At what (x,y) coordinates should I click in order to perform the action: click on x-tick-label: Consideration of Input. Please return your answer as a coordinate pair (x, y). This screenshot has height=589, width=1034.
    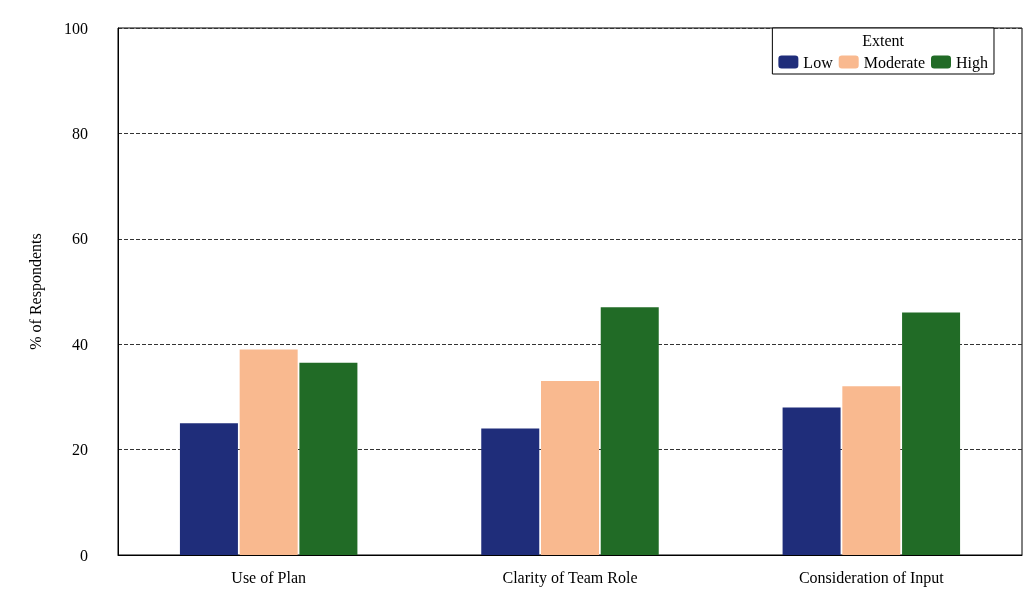
    Looking at the image, I should click on (871, 577).